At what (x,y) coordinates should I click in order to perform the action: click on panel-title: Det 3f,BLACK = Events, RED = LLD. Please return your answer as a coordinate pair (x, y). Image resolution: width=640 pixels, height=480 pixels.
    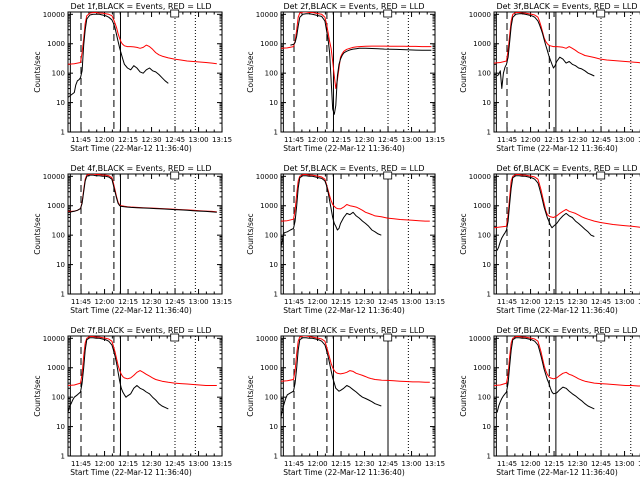
    Looking at the image, I should click on (566, 6).